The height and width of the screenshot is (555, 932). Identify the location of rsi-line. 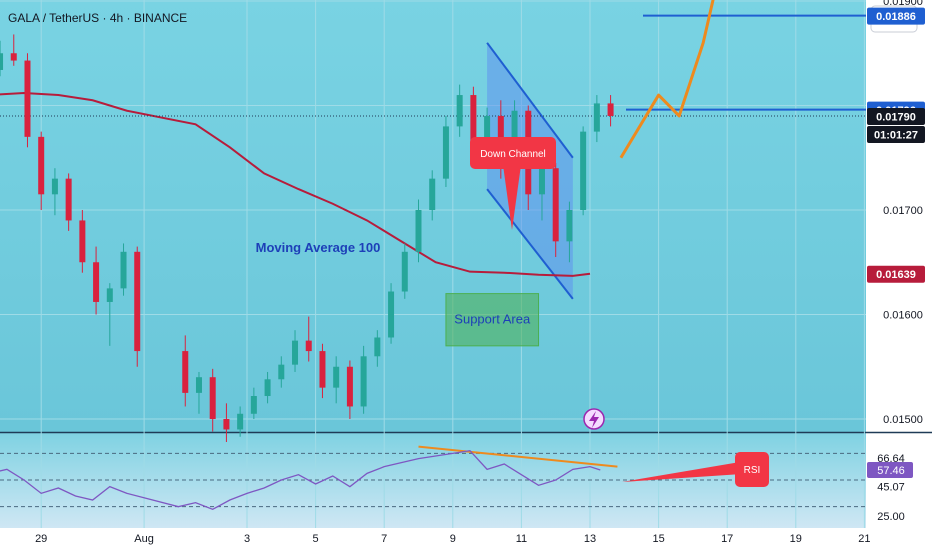
(300, 480).